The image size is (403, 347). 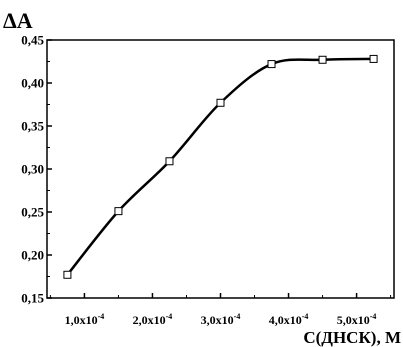 I want to click on x-tick-label: 1,0x10⁻⁴, so click(x=85, y=319).